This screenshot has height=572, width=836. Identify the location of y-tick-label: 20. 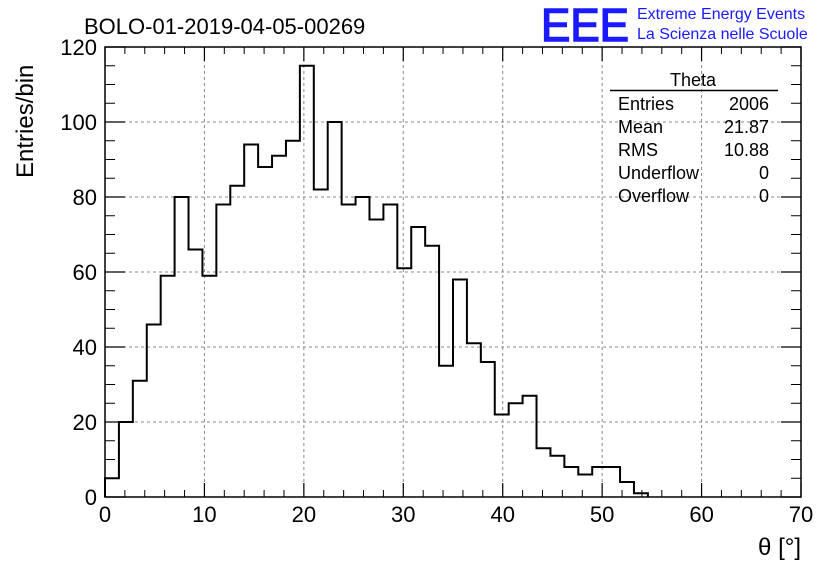
(85, 422).